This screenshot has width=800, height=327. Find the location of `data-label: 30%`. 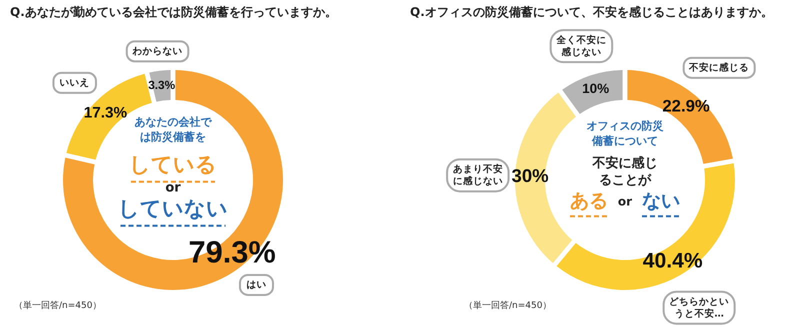

data-label: 30% is located at coordinates (530, 175).